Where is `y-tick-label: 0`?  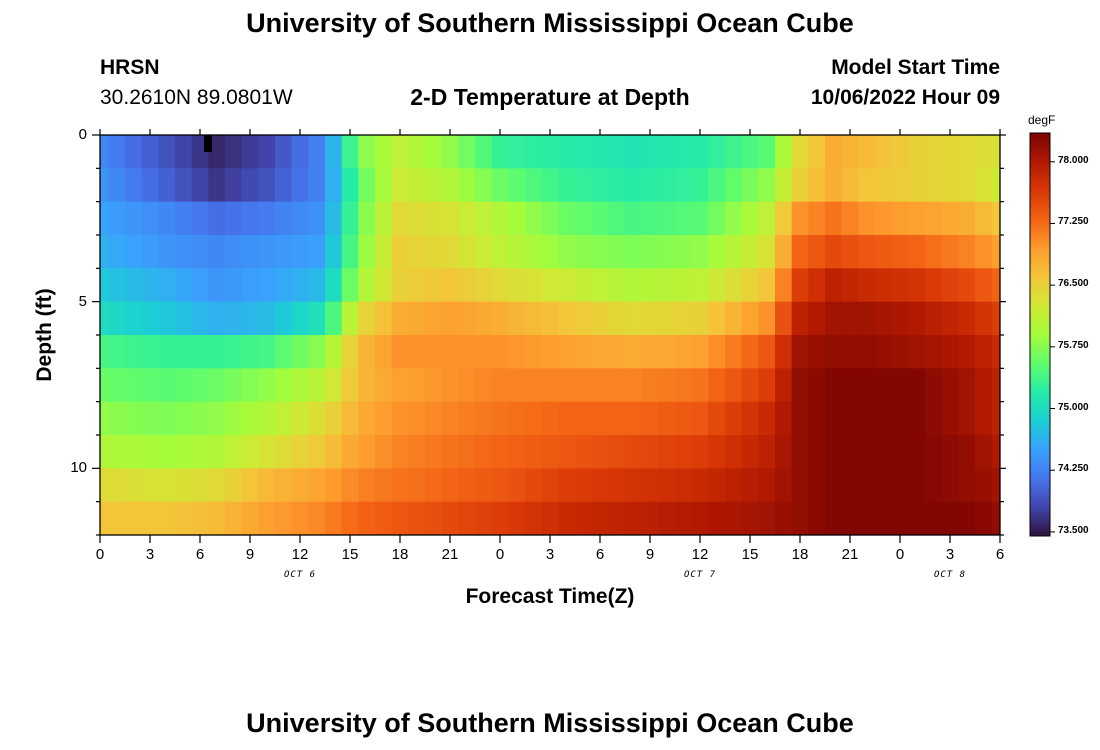
y-tick-label: 0 is located at coordinates (82, 134).